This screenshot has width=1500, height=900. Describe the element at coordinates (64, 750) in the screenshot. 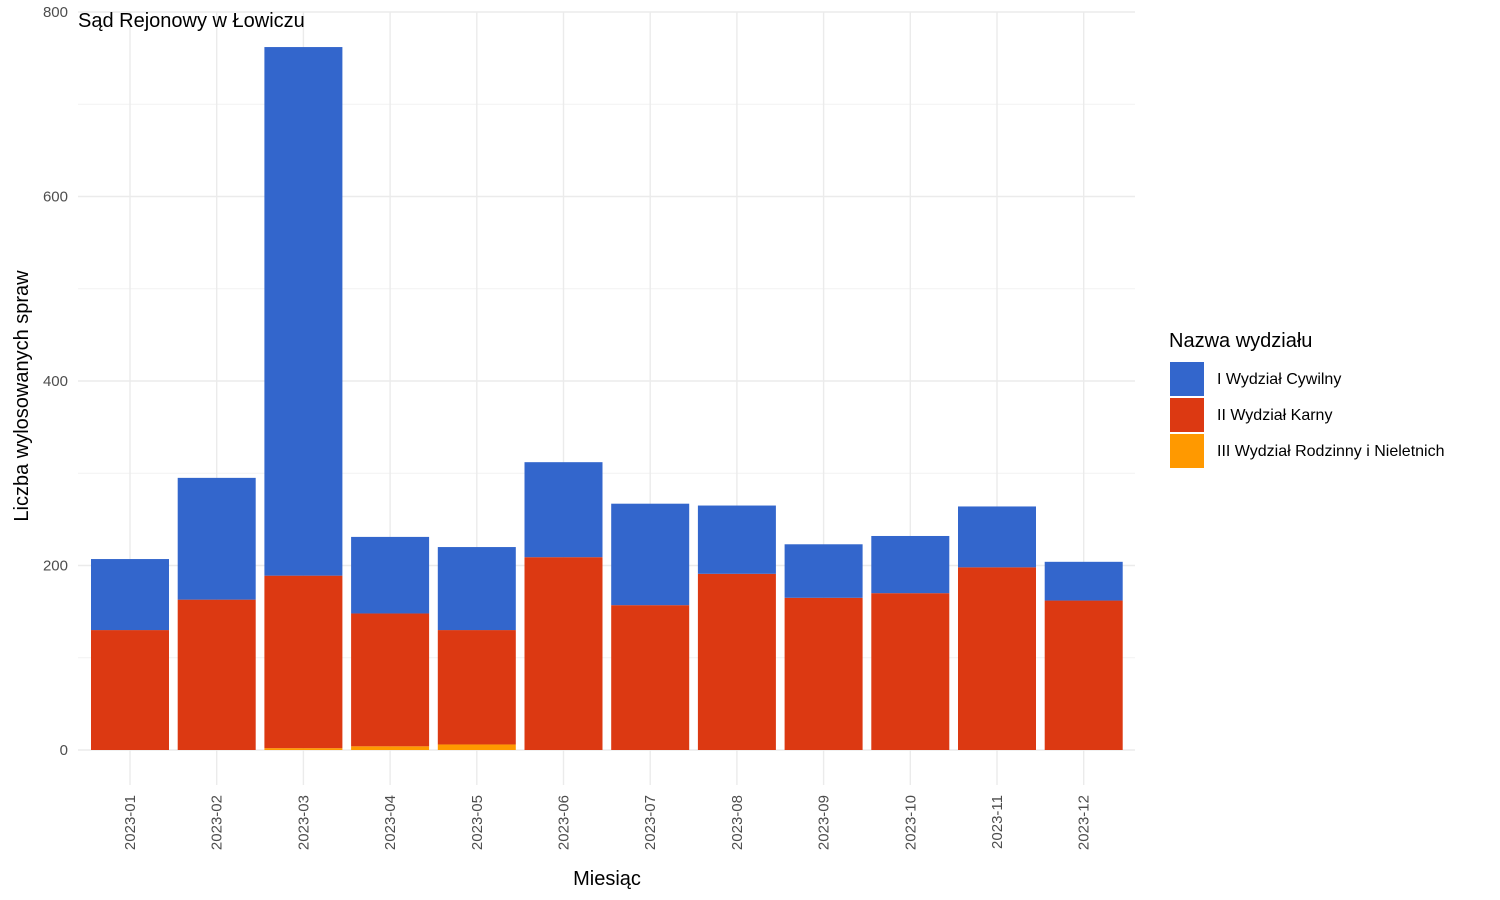

I see `y-tick-label: 0` at that location.